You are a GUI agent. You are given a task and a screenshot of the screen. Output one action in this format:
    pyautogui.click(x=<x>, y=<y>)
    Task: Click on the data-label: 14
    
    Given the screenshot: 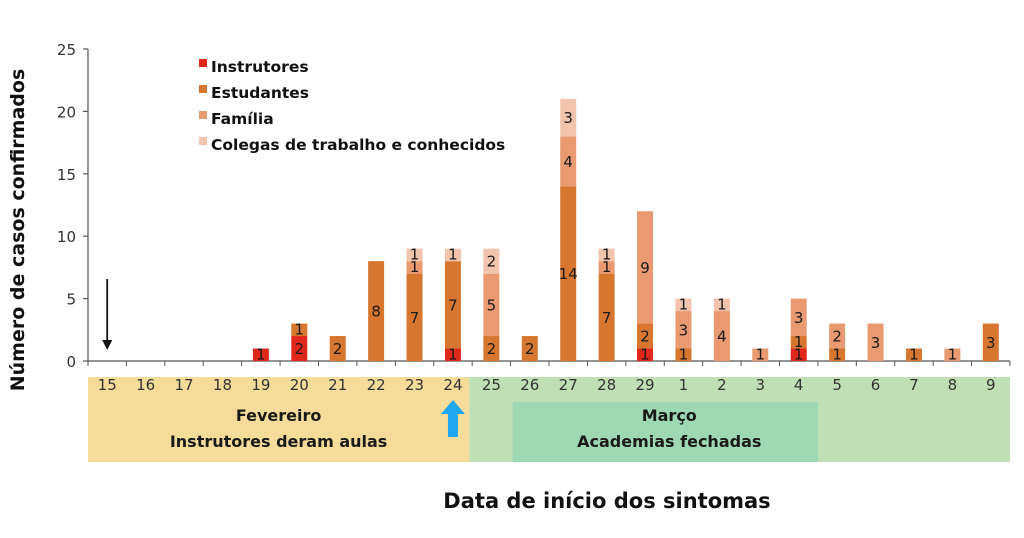 What is the action you would take?
    pyautogui.click(x=568, y=274)
    